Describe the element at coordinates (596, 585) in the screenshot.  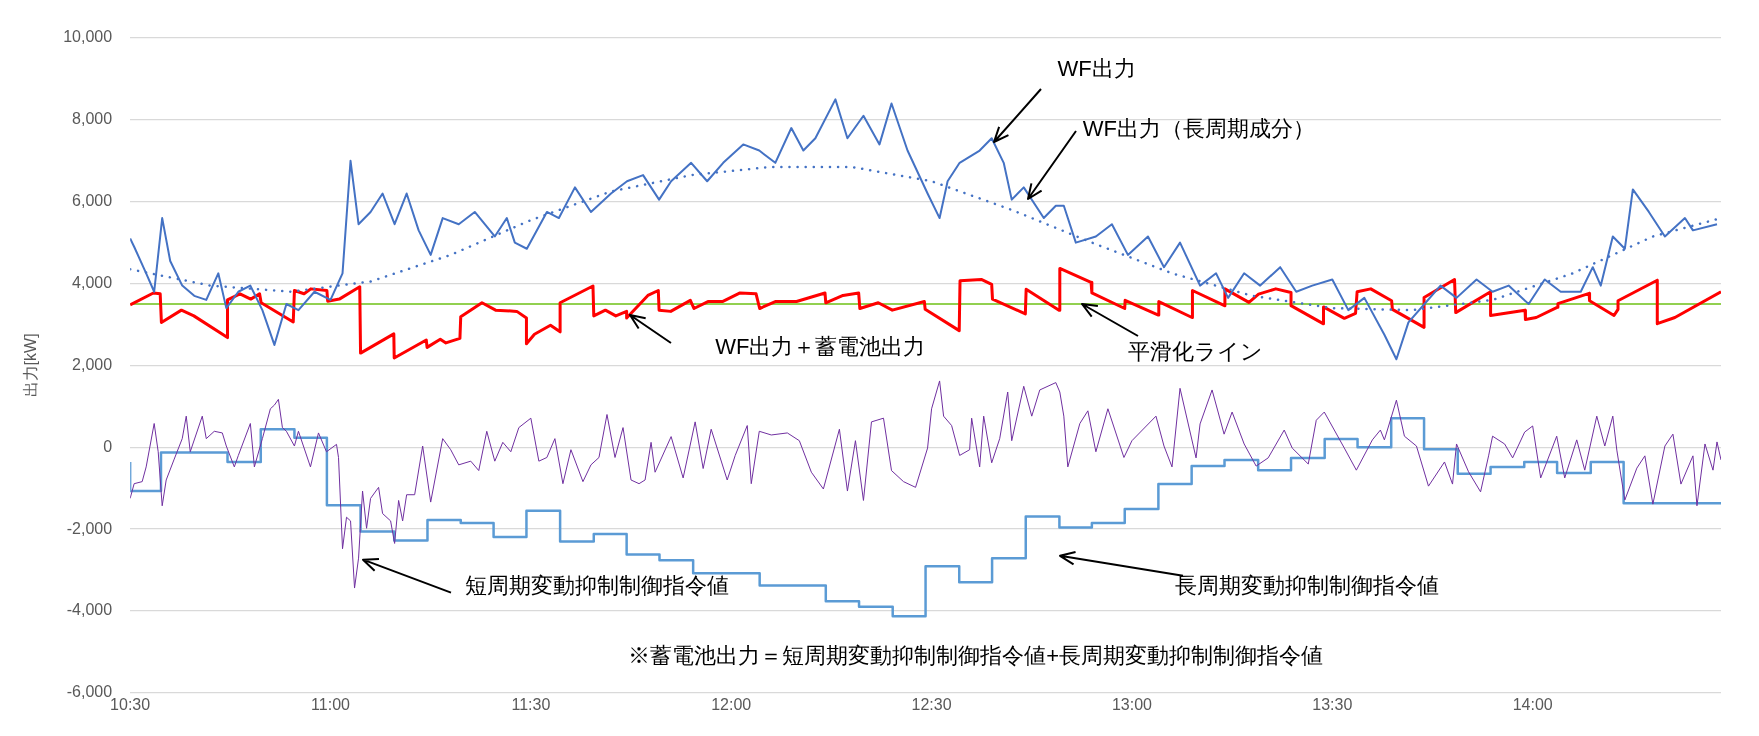
I see `text: 短周期変動抑制制御指令値` at that location.